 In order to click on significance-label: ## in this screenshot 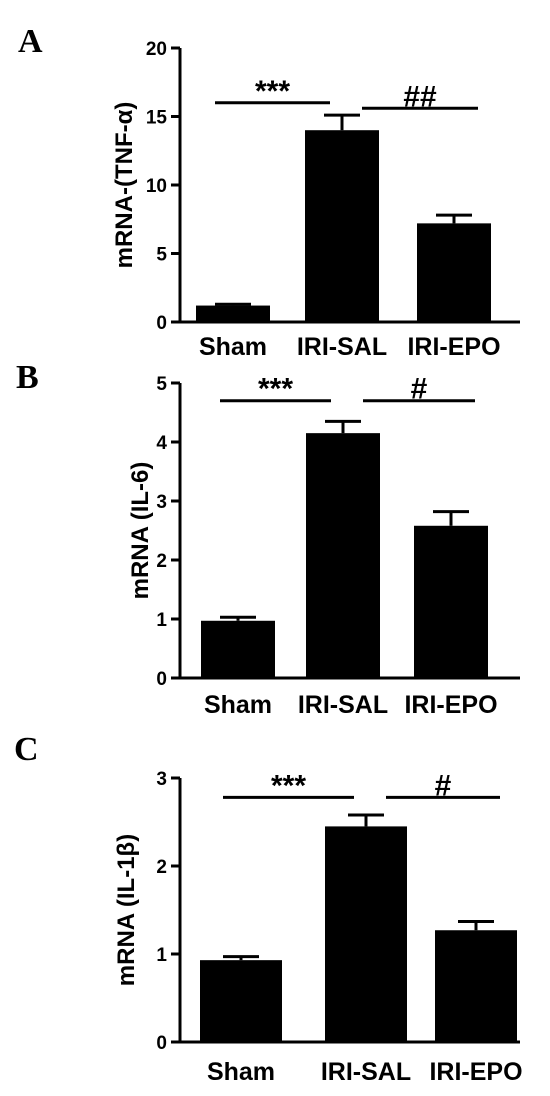, I will do `click(420, 96)`.